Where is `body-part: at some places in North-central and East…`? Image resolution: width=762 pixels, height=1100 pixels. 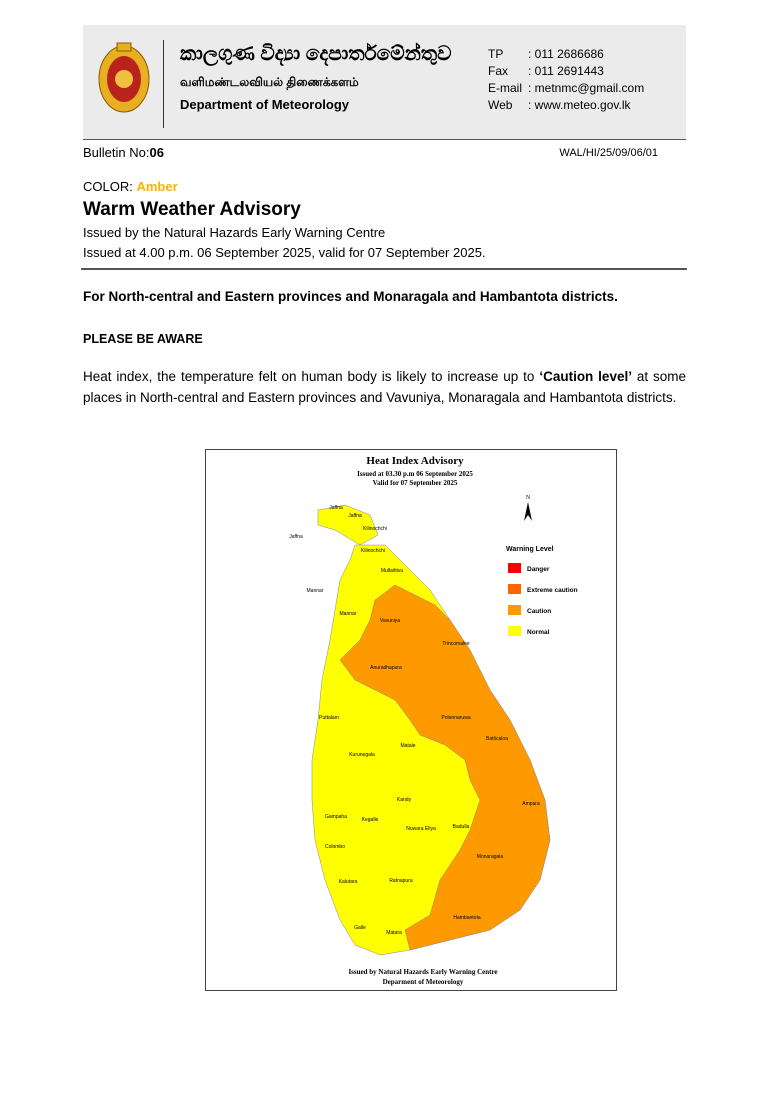 body-part: at some places in North-central and East… is located at coordinates (384, 387).